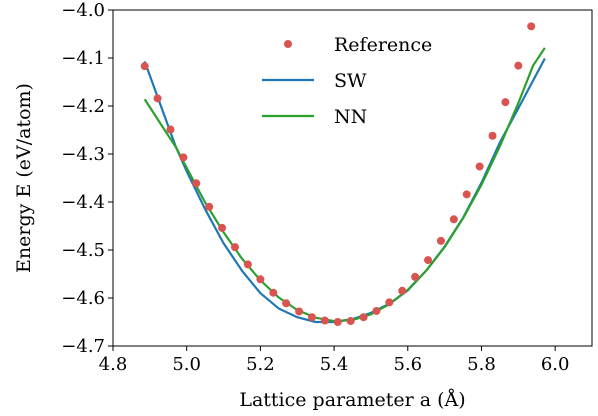 Image resolution: width=598 pixels, height=416 pixels. I want to click on y-tick-label: −4.1, so click(83, 58).